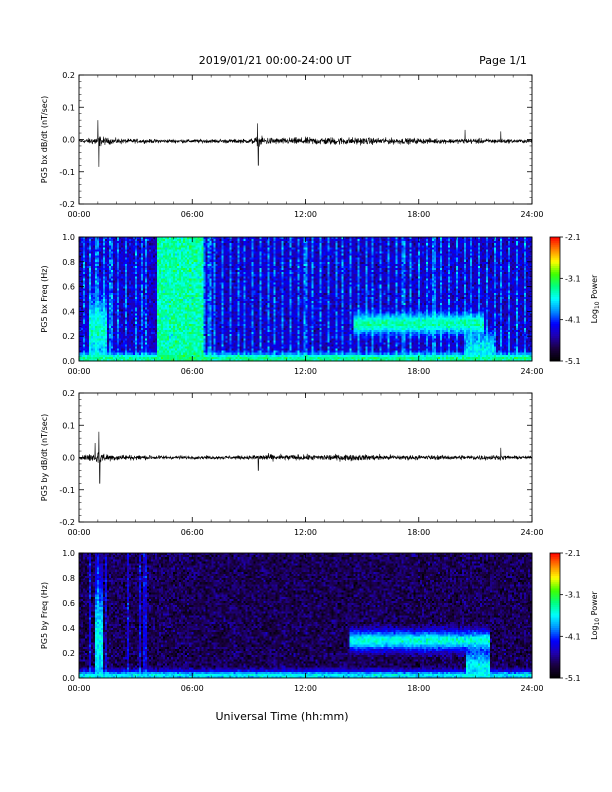 The width and height of the screenshot is (612, 792). Describe the element at coordinates (275, 60) in the screenshot. I see `date-range-title: 2019/01/21 00:00-24:00 UT` at that location.